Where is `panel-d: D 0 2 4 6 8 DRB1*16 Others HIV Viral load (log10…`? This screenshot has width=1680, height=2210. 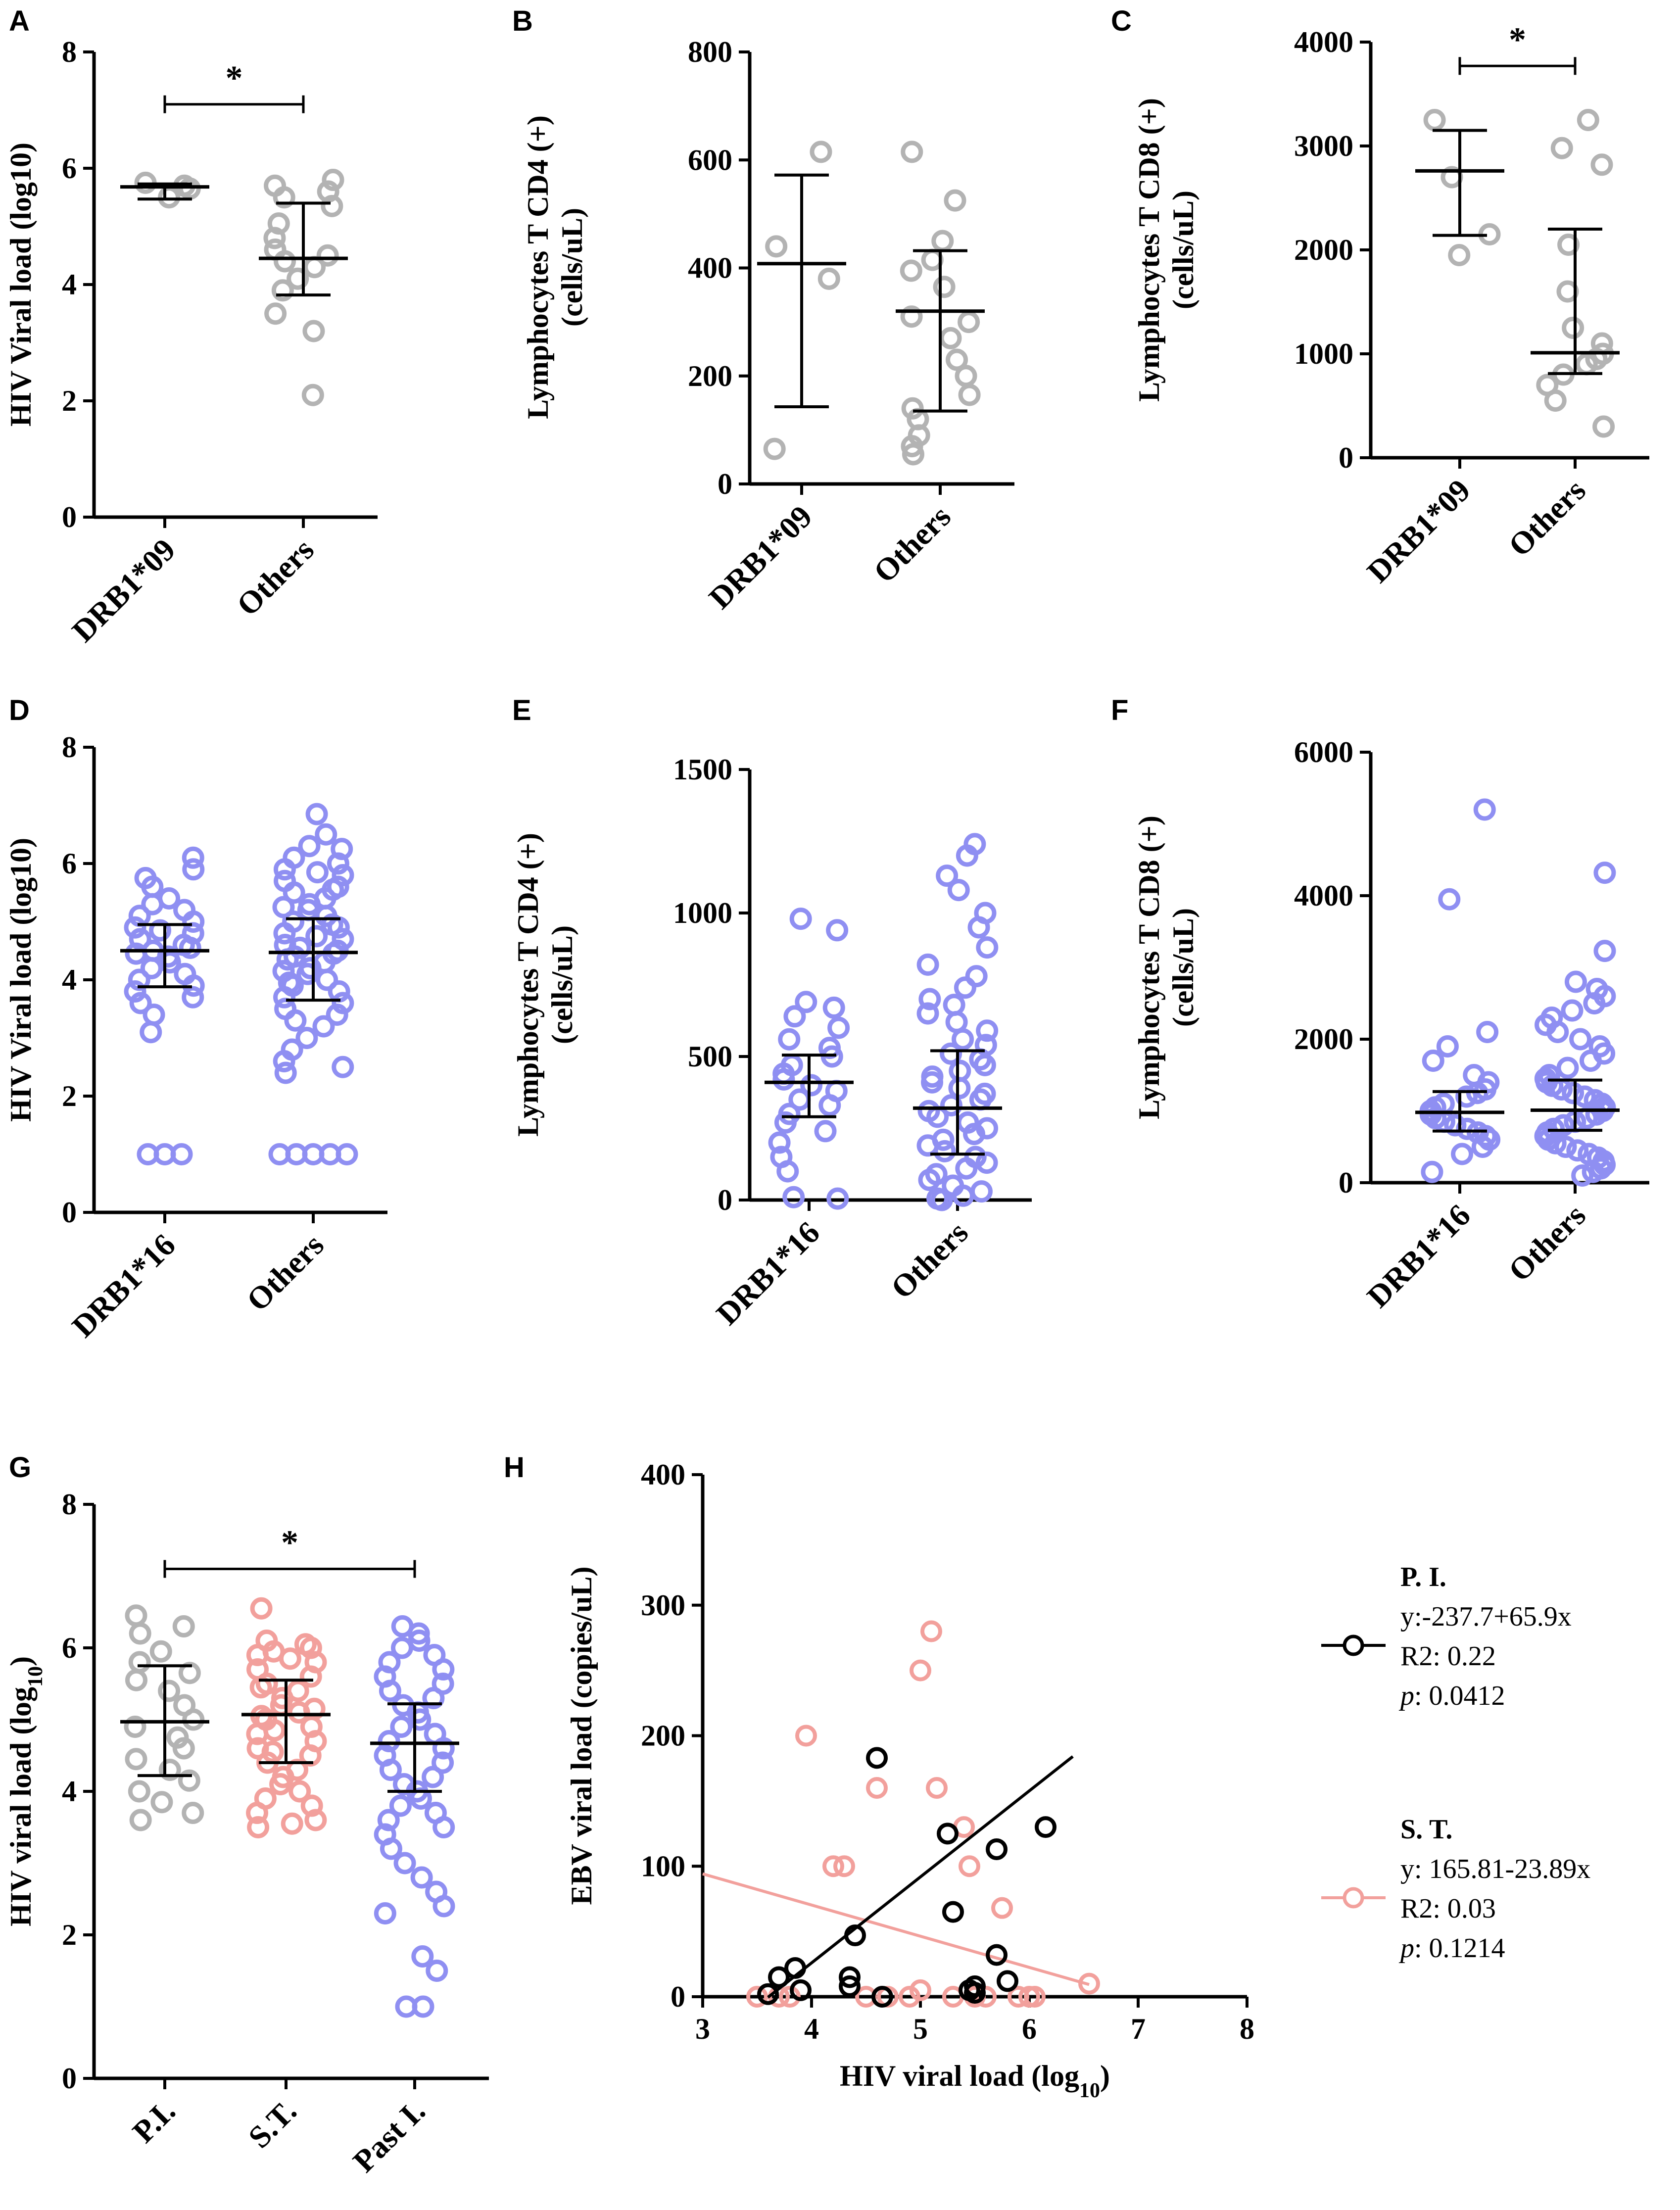 panel-d: D 0 2 4 6 8 DRB1*16 Others HIV Viral load (log10… is located at coordinates (196, 1019).